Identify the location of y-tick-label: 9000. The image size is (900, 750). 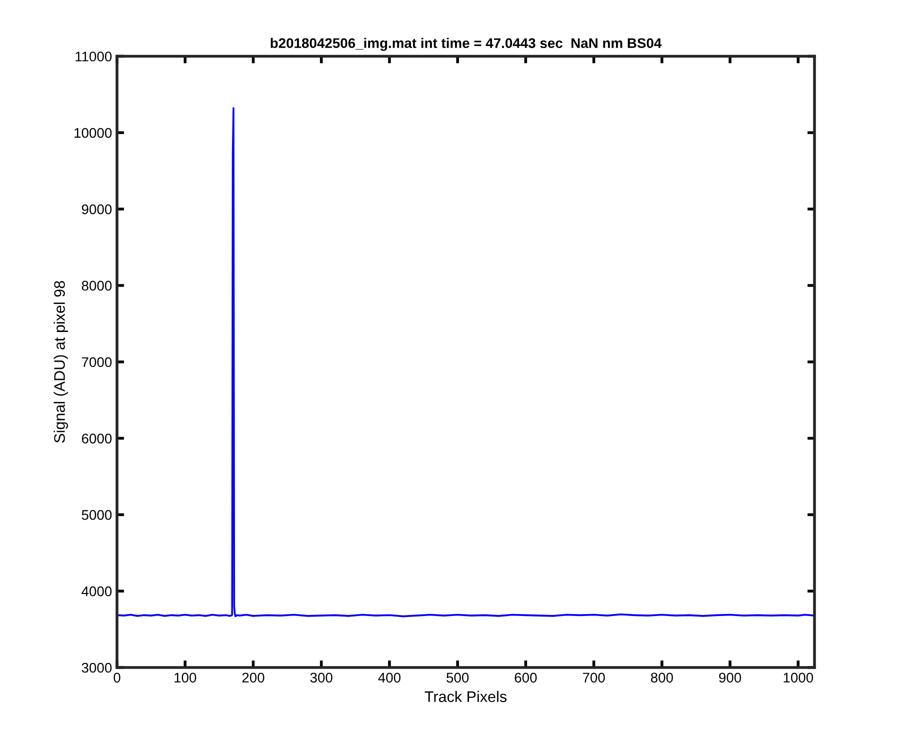
(97, 209).